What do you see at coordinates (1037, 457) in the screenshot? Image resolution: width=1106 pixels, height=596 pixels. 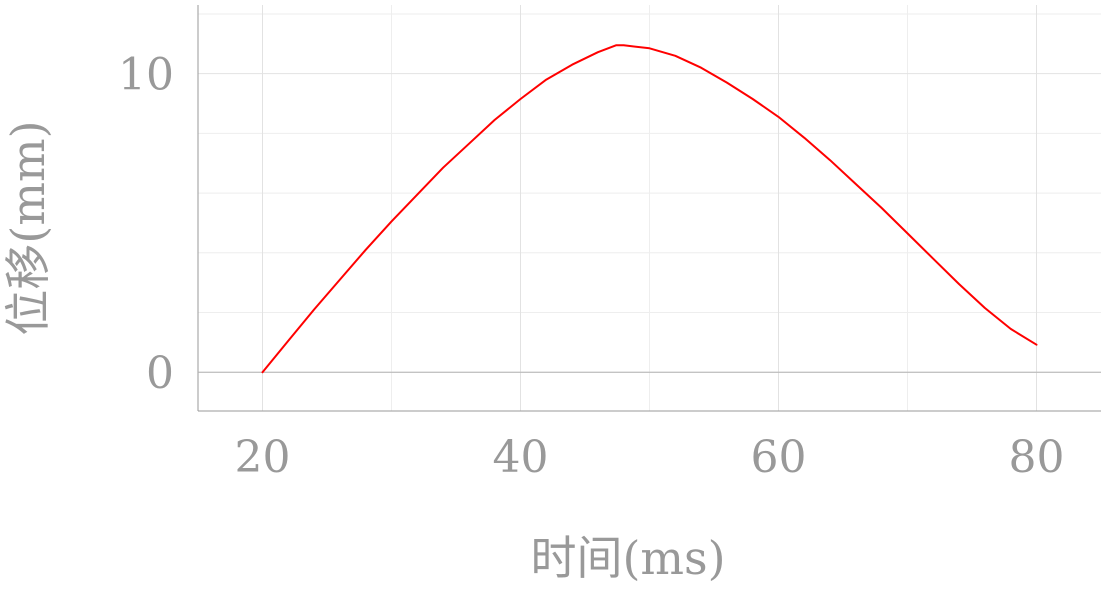 I see `x-tick-label: 80` at bounding box center [1037, 457].